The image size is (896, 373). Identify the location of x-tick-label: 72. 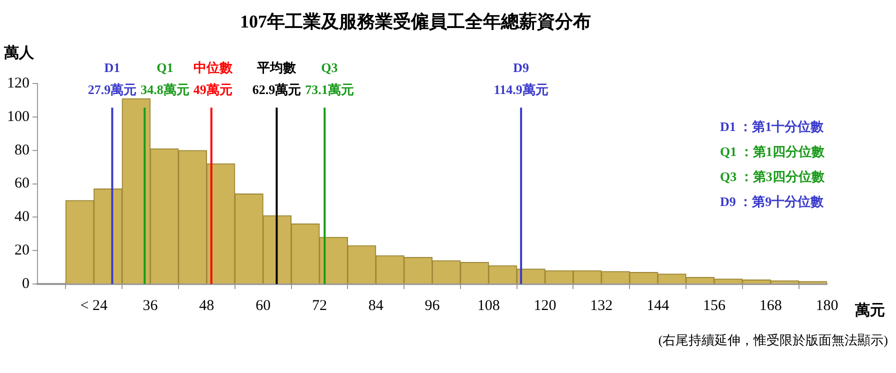
(319, 306).